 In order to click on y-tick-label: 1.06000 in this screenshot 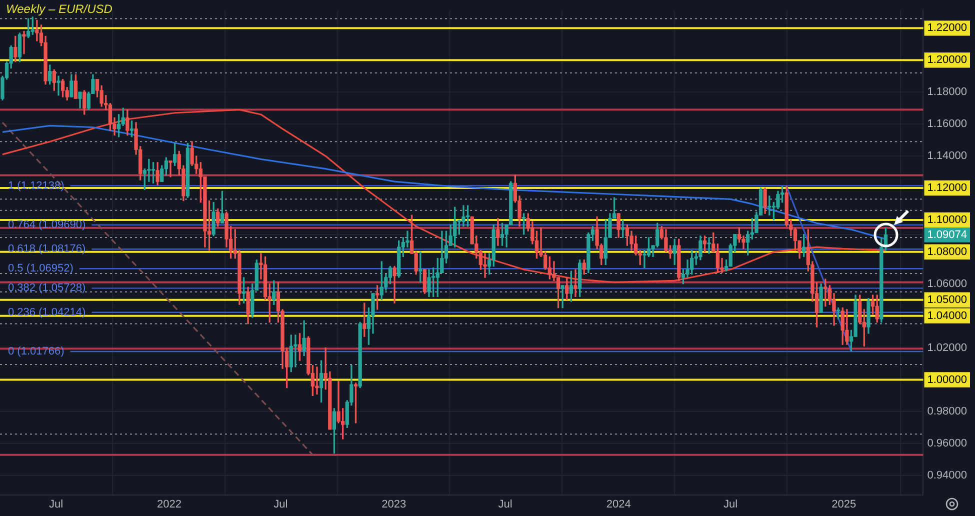, I will do `click(947, 284)`.